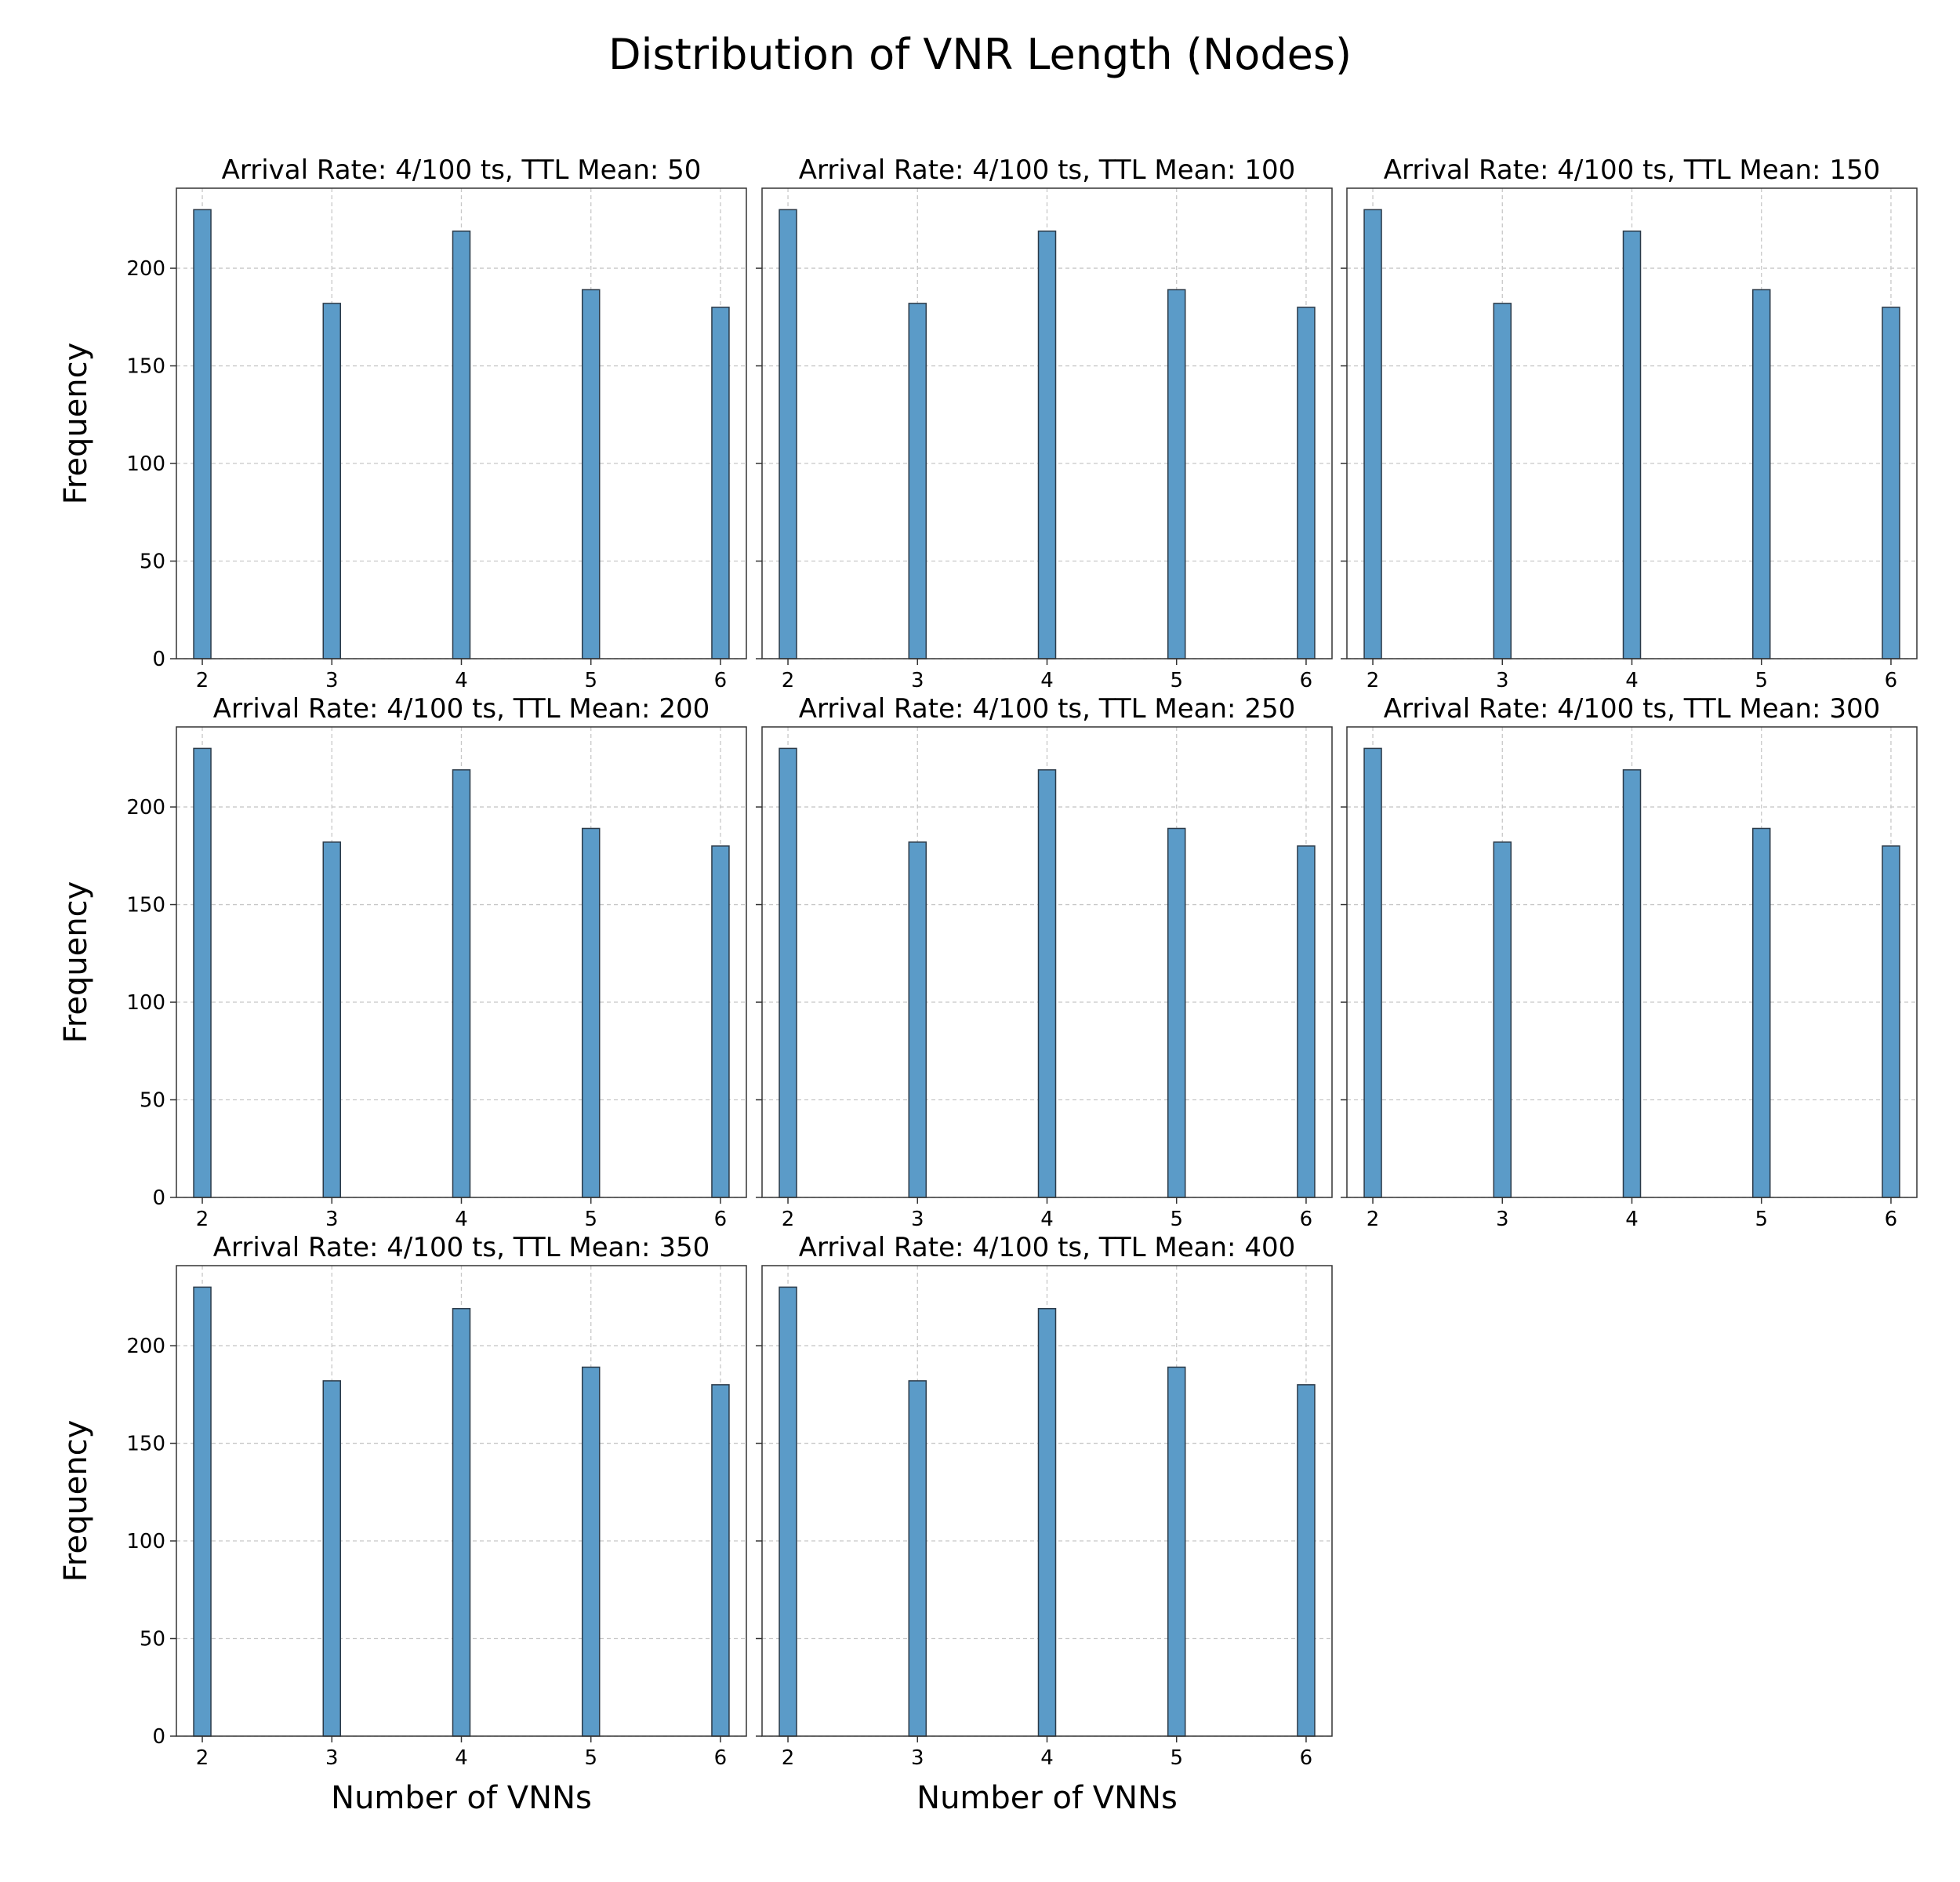 The image size is (1960, 1882). Describe the element at coordinates (332, 1219) in the screenshot. I see `subplot-4-x-tick-label: 3` at that location.